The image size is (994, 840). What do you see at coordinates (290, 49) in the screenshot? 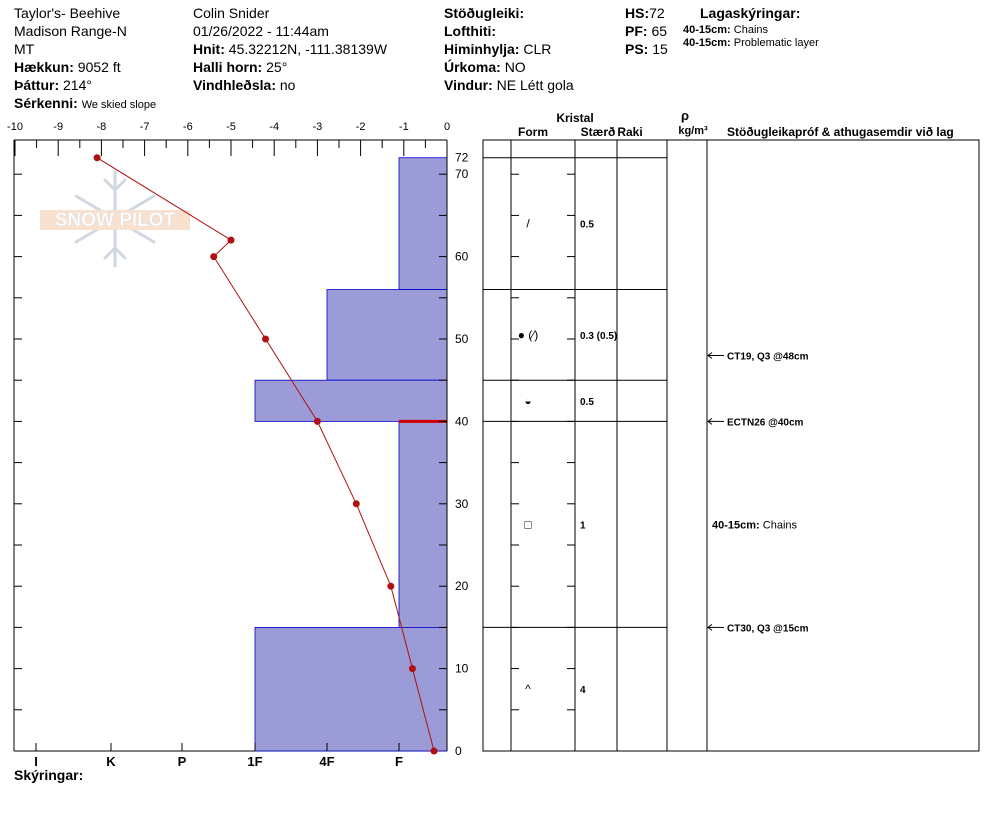
I see `coordinates: Hnit: 45.32212N, -111.38139W` at bounding box center [290, 49].